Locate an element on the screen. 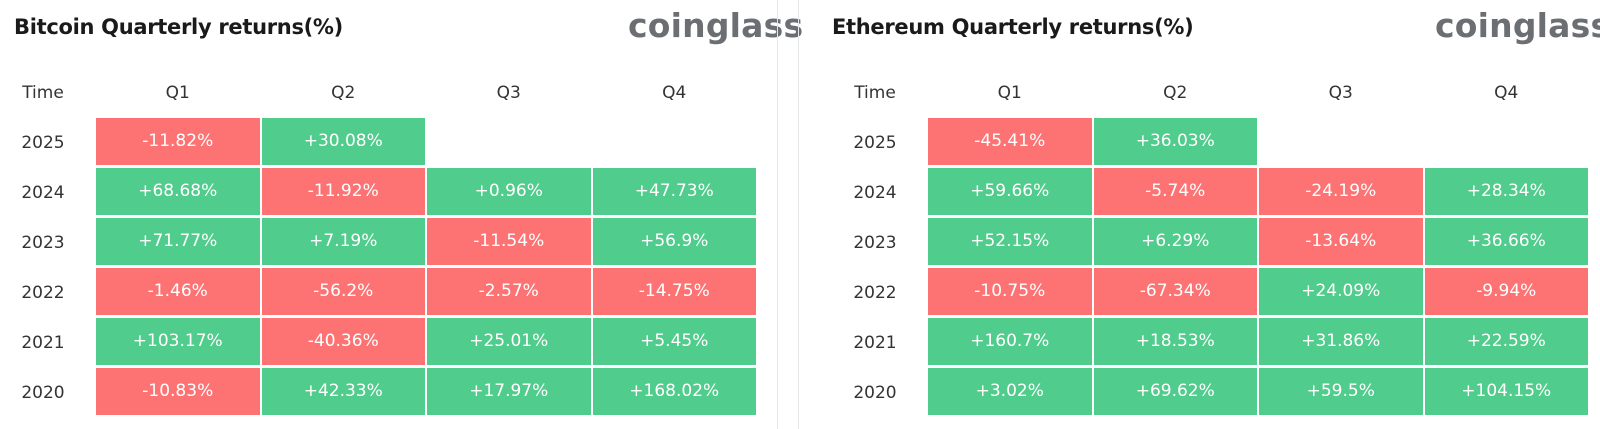  return-cell: -13.64% is located at coordinates (1341, 241).